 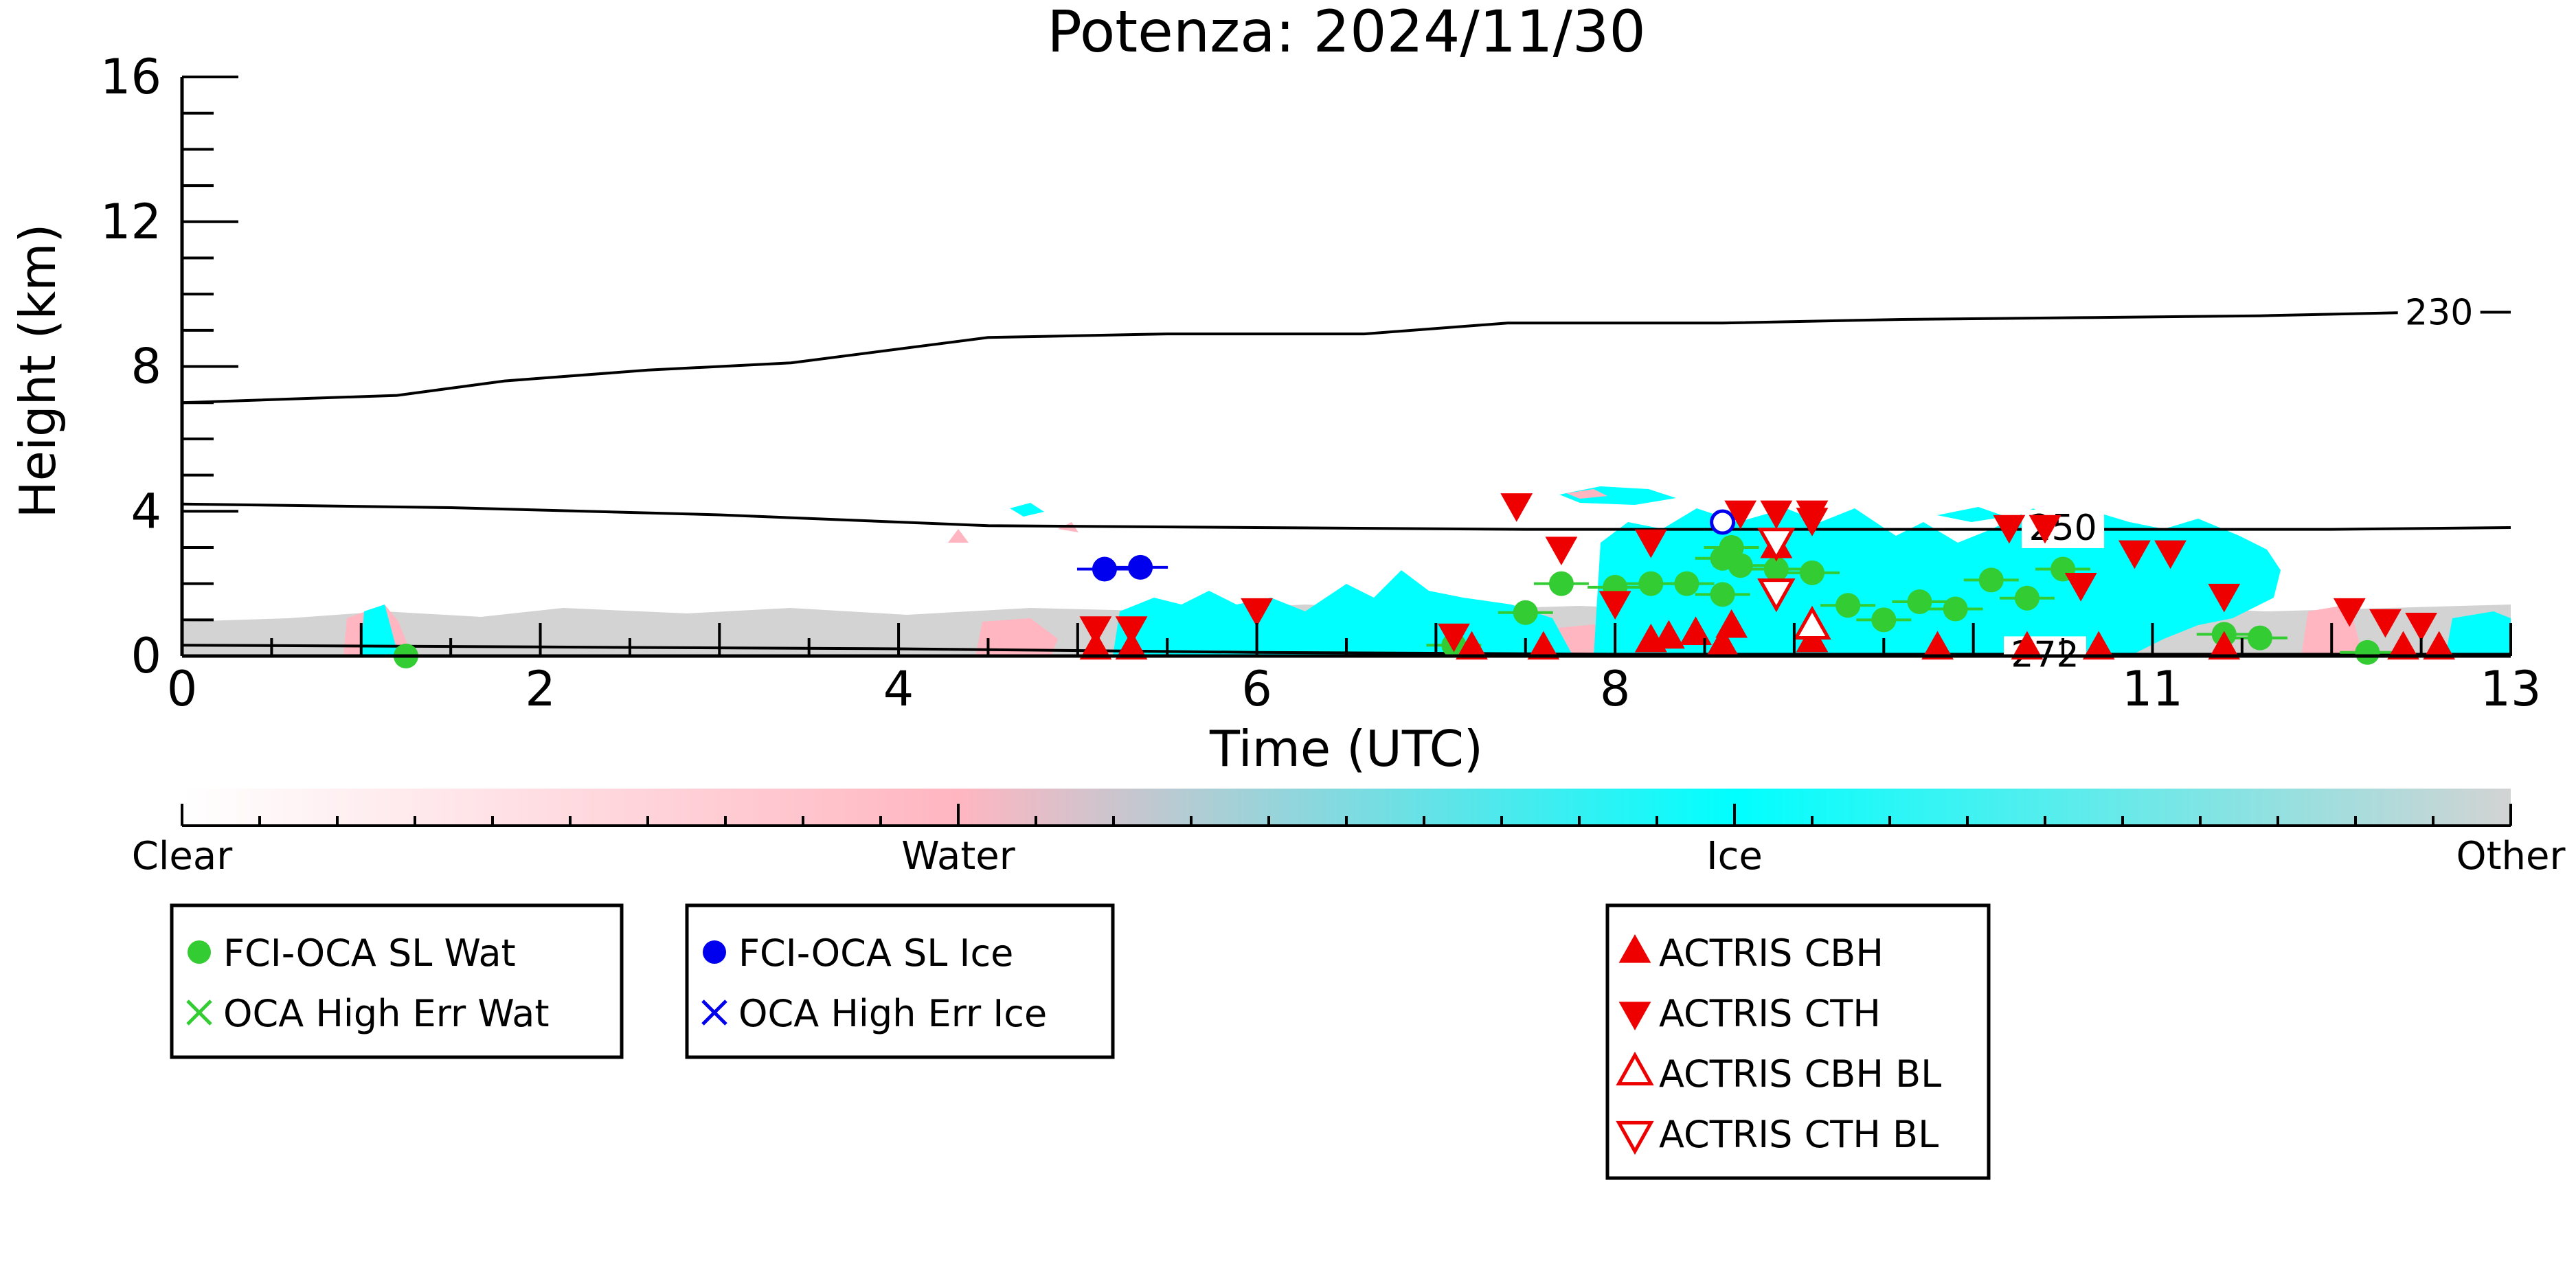 What do you see at coordinates (1346, 749) in the screenshot?
I see `x-axis-label: Time (UTC)` at bounding box center [1346, 749].